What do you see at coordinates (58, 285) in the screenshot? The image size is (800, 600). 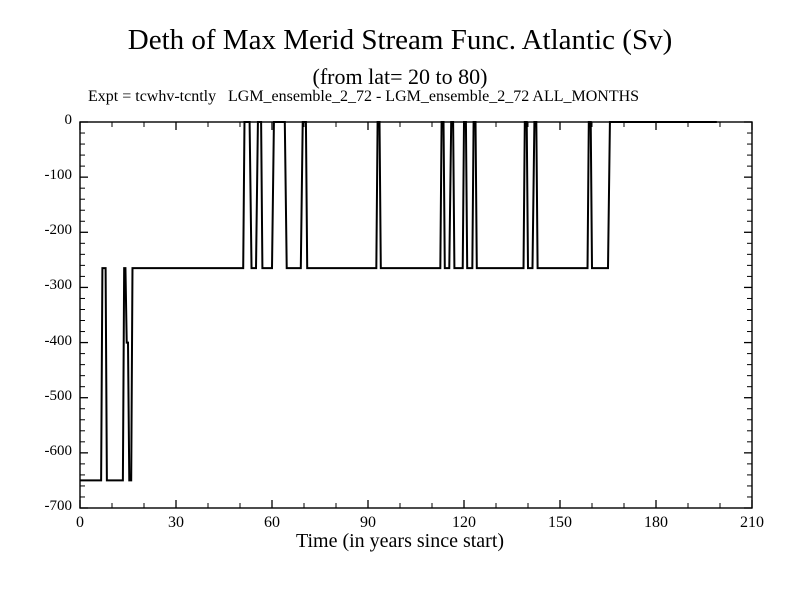 I see `y-tick-label: -300` at bounding box center [58, 285].